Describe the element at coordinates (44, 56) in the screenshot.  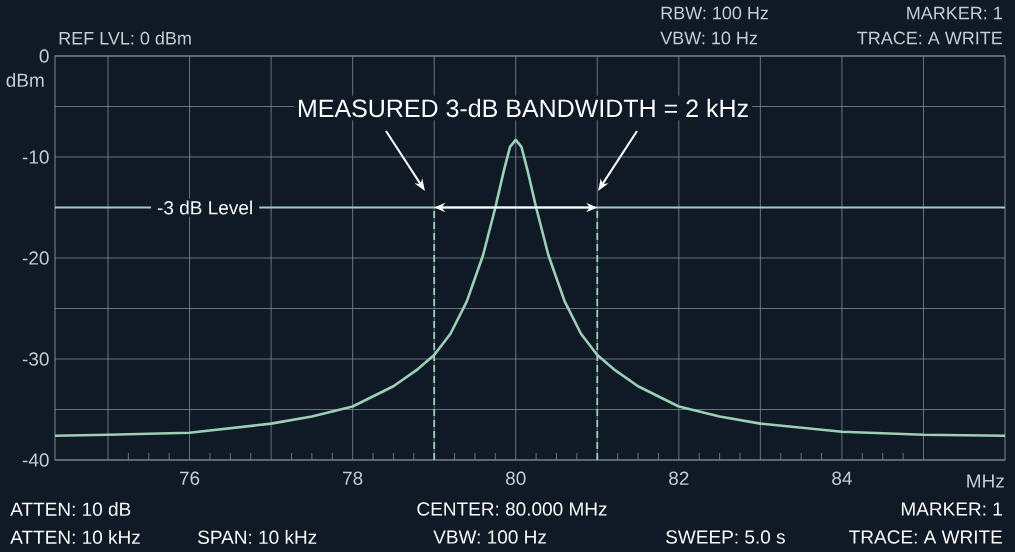
I see `y-tick-label: 0` at that location.